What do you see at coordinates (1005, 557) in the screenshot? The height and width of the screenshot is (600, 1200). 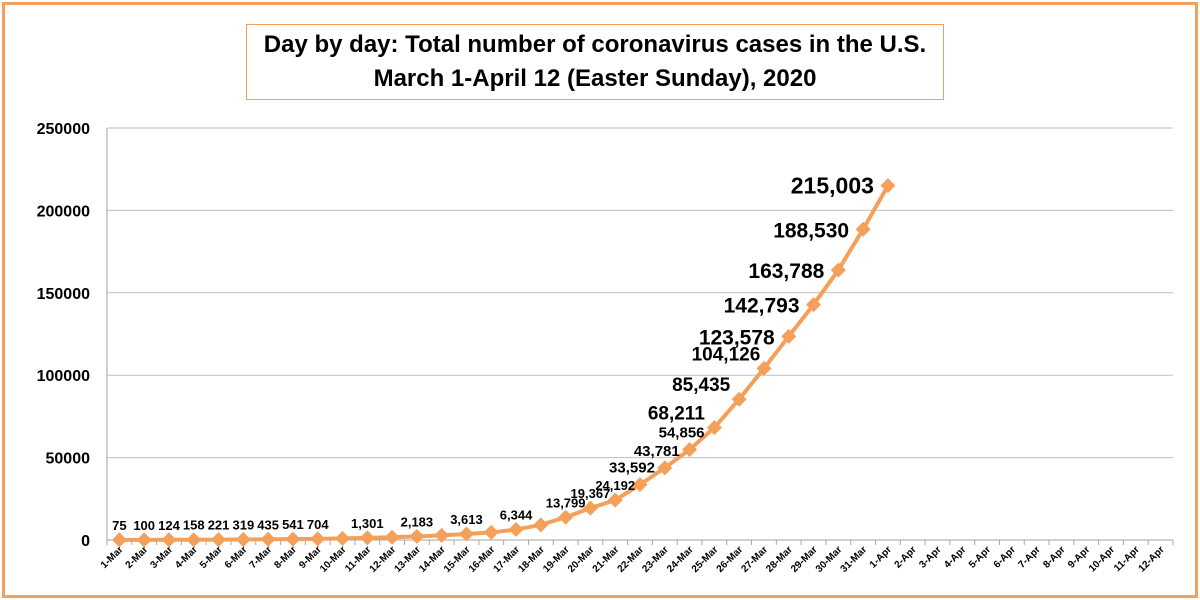 I see `x-tick-label: 6-Apr` at bounding box center [1005, 557].